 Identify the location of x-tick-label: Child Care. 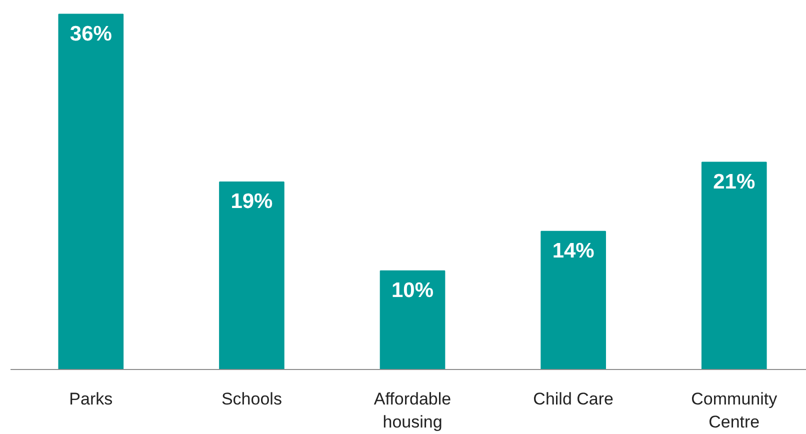
(573, 399).